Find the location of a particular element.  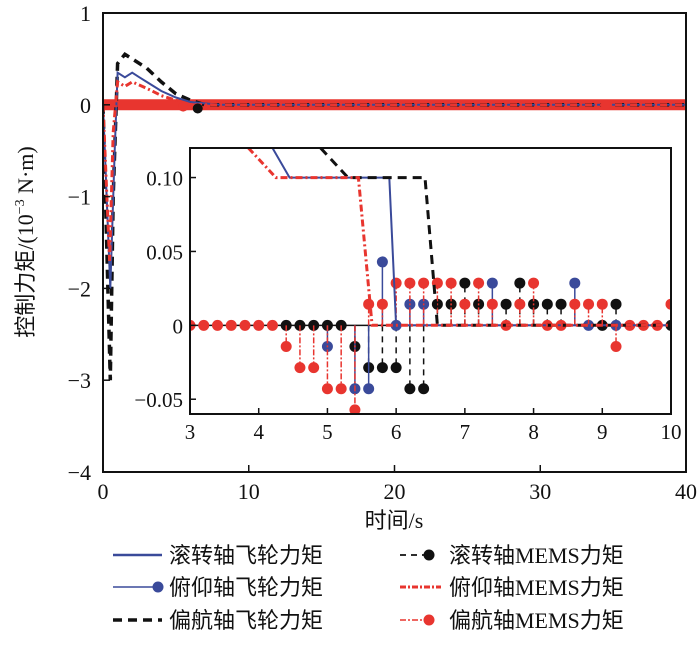

y-tick-label: −1 is located at coordinates (79, 197).